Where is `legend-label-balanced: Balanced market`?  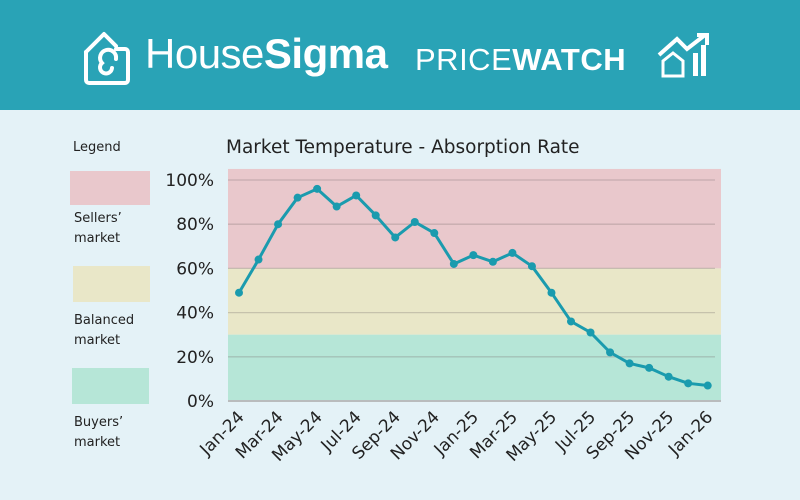
legend-label-balanced: Balanced market is located at coordinates (104, 330).